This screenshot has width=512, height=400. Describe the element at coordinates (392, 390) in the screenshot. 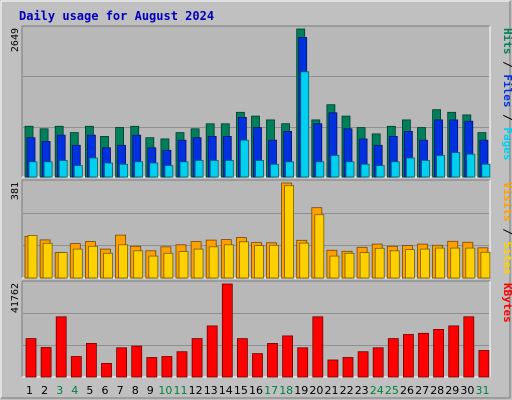

I see `x-tick-label-day-25: 25` at that location.